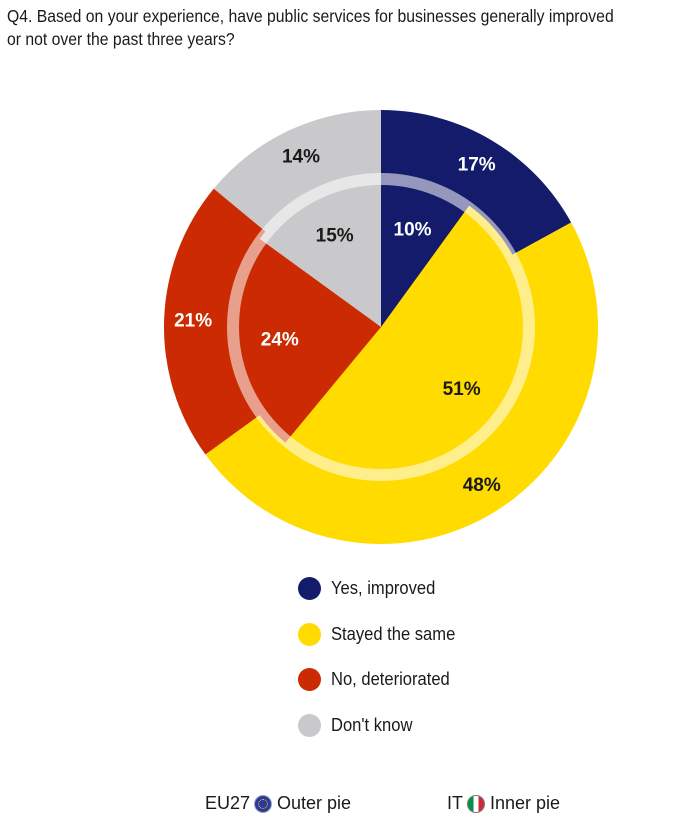 This screenshot has height=826, width=697. I want to click on eu27-label: EU27, so click(228, 803).